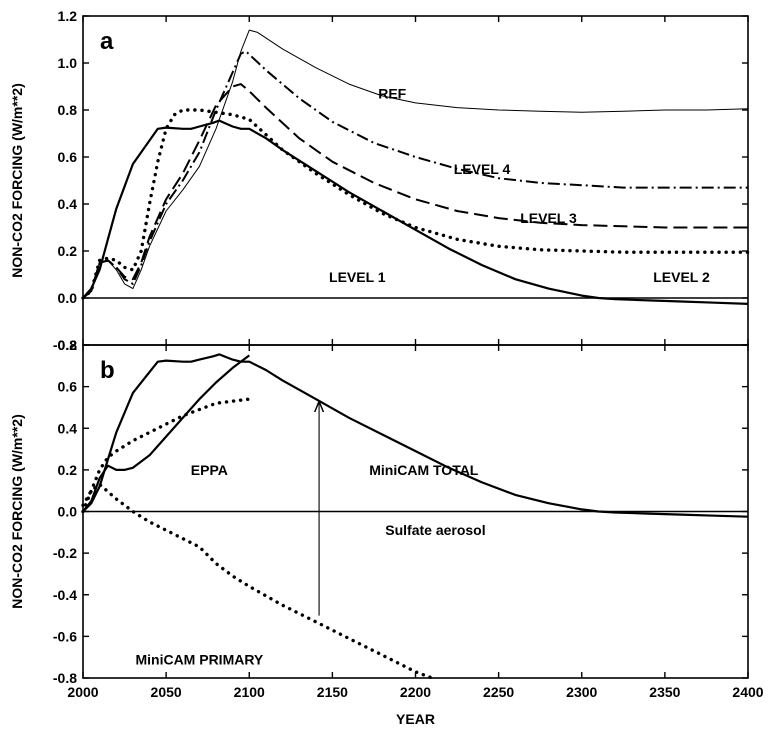 The width and height of the screenshot is (769, 732). Describe the element at coordinates (257, 581) in the screenshot. I see `series-line-minicam-primary` at that location.